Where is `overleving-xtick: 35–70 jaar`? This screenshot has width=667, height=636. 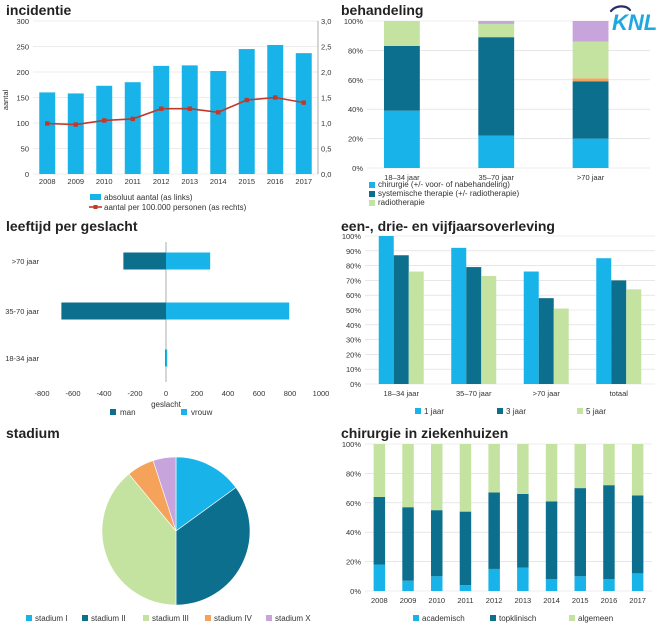 overleving-xtick: 35–70 jaar is located at coordinates (474, 393).